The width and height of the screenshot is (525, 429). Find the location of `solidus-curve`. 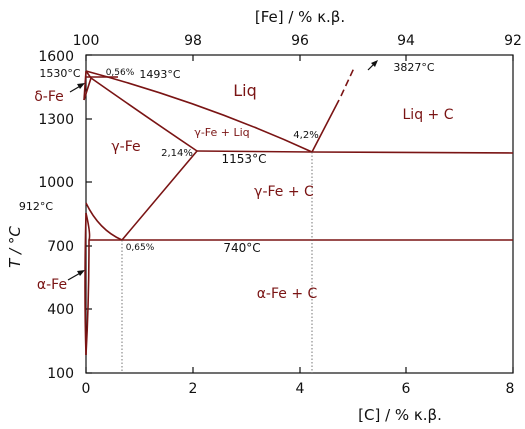

solidus-curve is located at coordinates (144, 114).